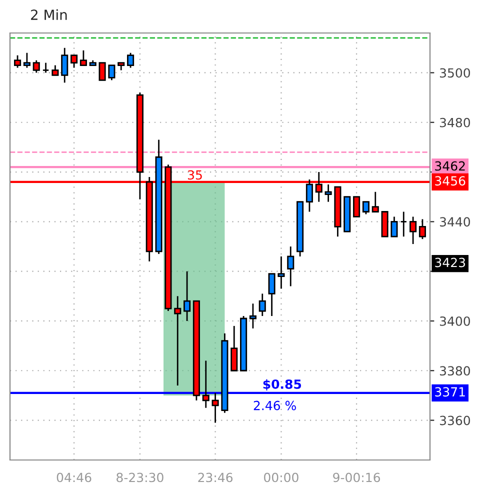 Image resolution: width=494 pixels, height=491 pixels. What do you see at coordinates (455, 222) in the screenshot?
I see `y-tick-label: 3440` at bounding box center [455, 222].